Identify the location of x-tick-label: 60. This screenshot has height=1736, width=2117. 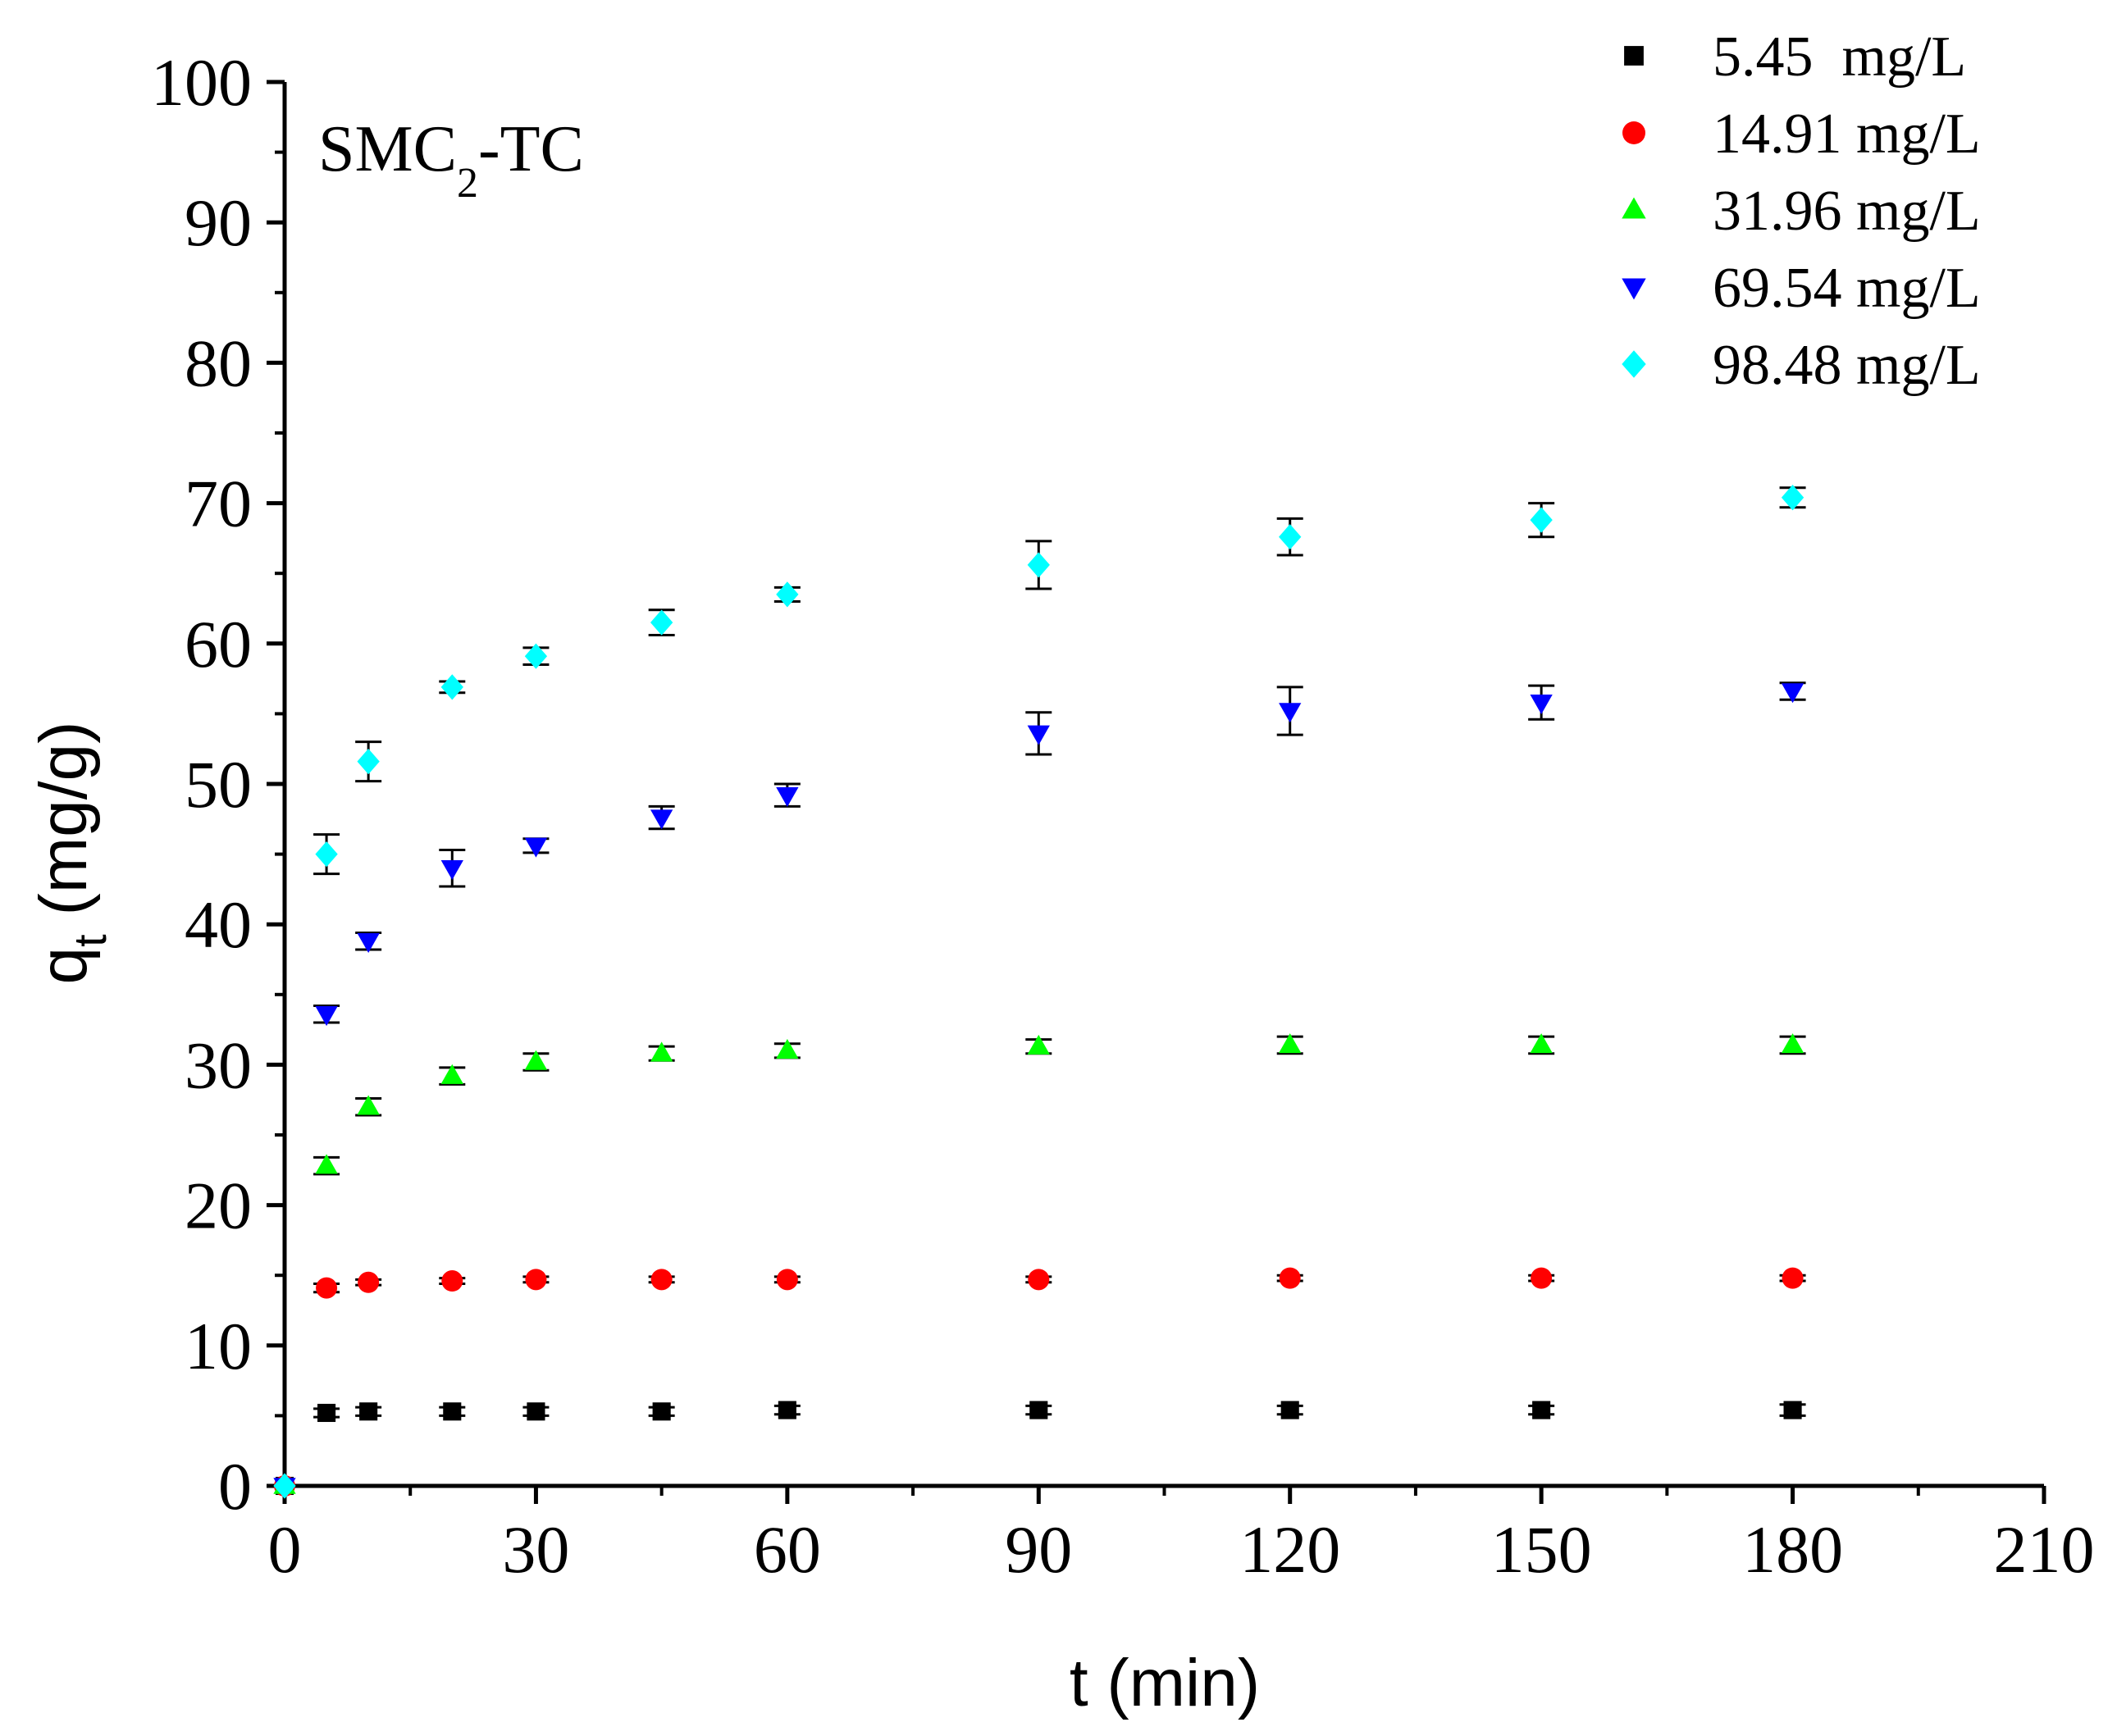
(787, 1549).